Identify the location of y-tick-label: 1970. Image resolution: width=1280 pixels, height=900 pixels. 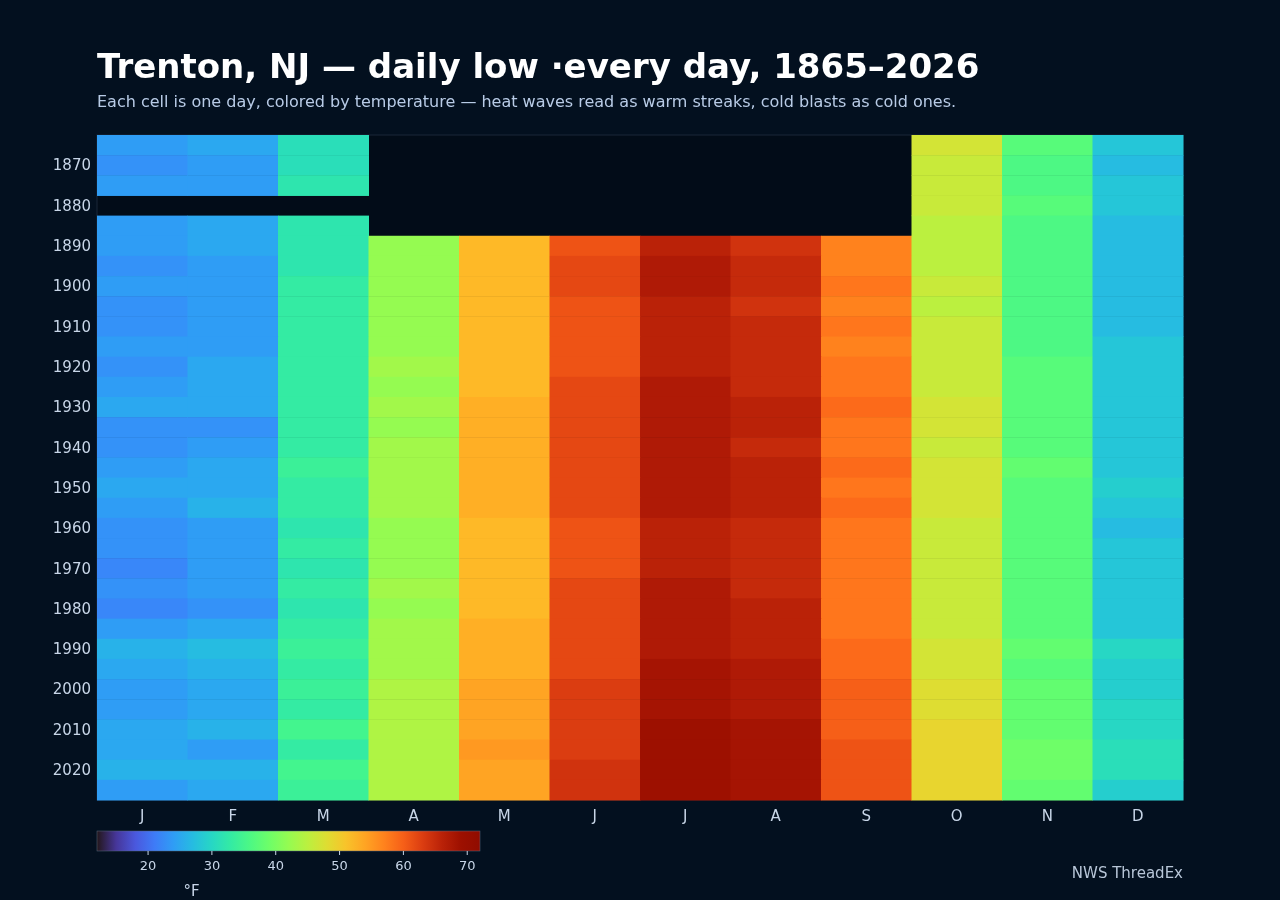
(71, 568).